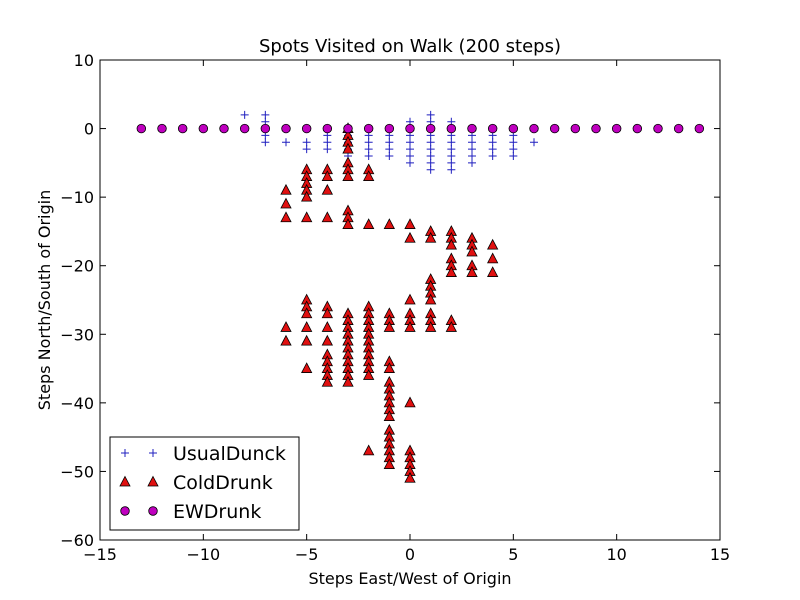 Image resolution: width=800 pixels, height=600 pixels. I want to click on y-axis-label: Steps North/South of Origin, so click(44, 300).